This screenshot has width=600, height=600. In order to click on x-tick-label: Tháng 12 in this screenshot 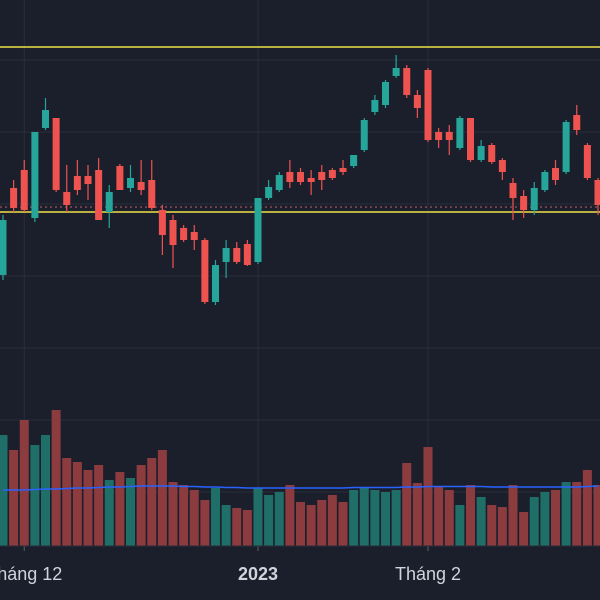, I will do `click(31, 574)`.